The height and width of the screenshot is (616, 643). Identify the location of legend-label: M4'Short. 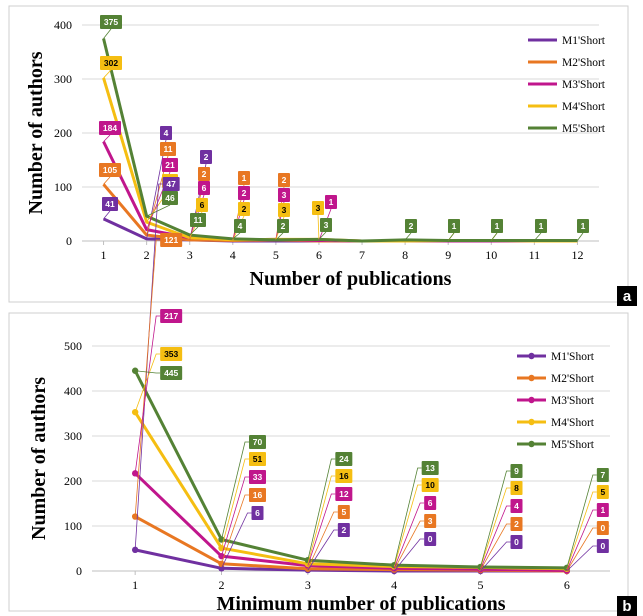
(573, 423).